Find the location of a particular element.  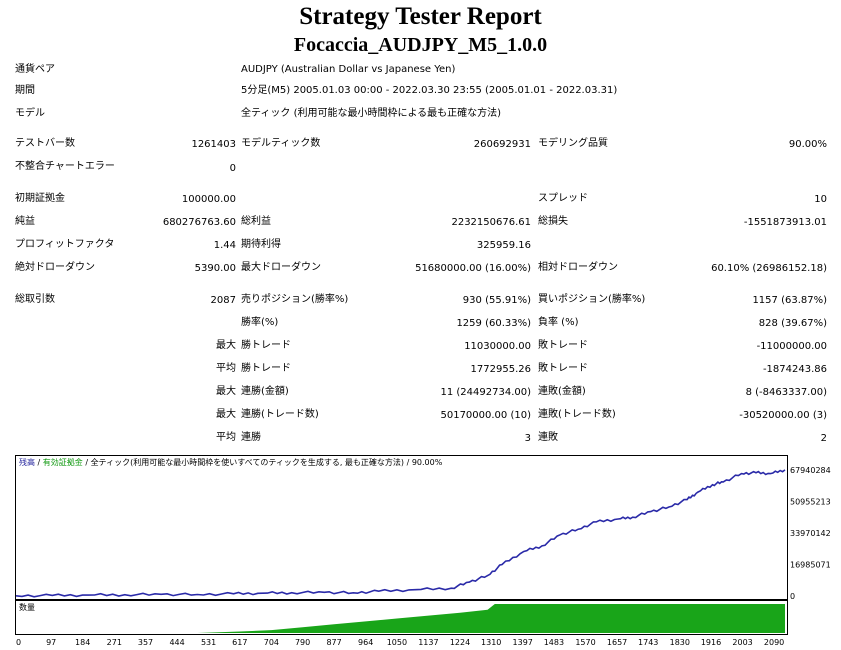

gross-loss-label: 総損失 is located at coordinates (553, 221).